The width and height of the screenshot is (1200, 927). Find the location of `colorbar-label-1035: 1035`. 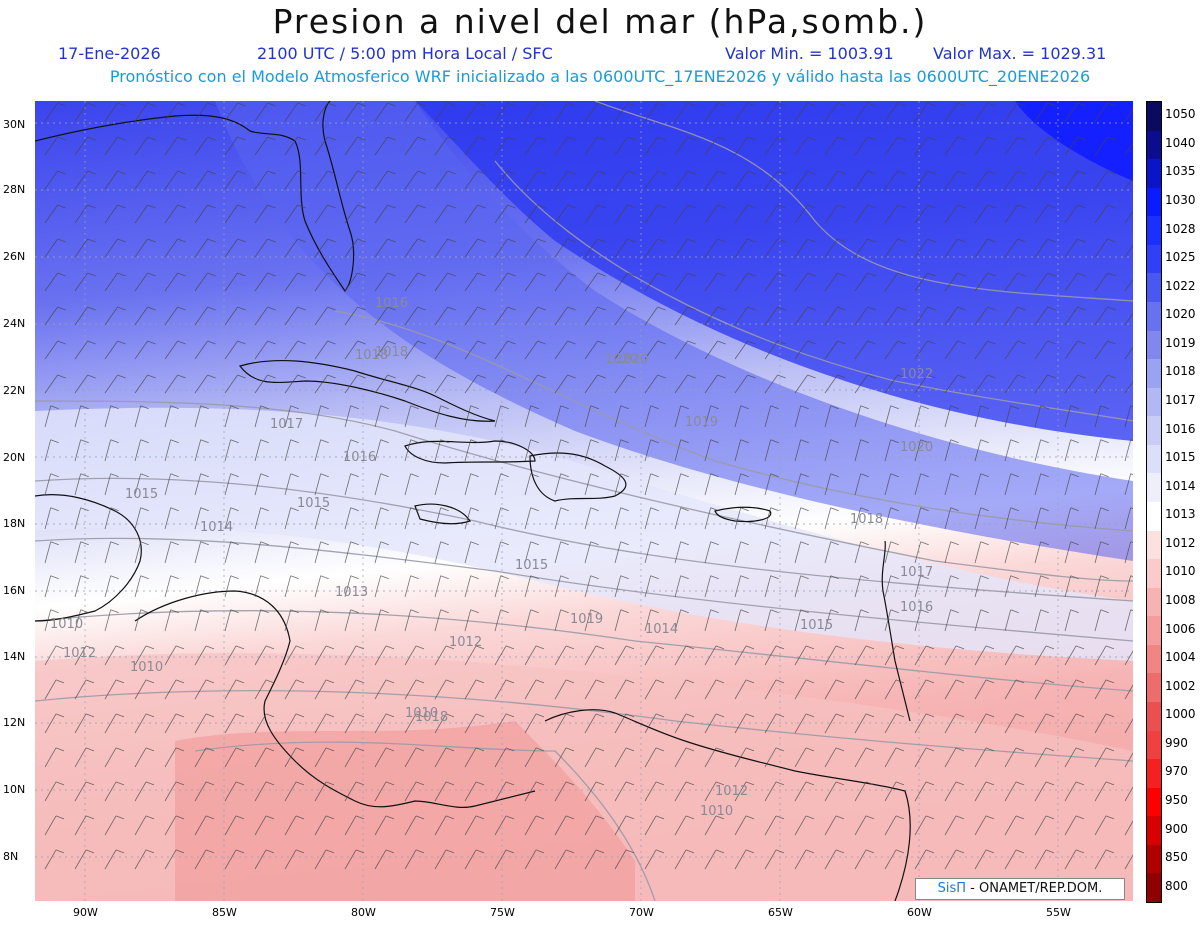

colorbar-label-1035: 1035 is located at coordinates (1180, 171).